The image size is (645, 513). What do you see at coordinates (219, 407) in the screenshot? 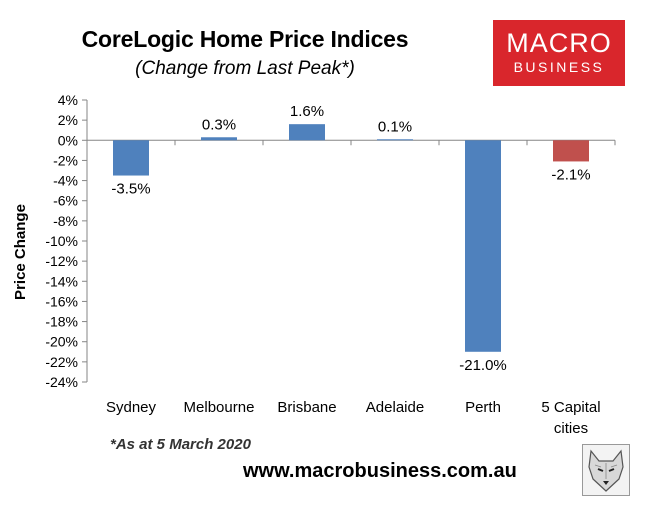
I see `x-tick-label: Melbourne` at bounding box center [219, 407].